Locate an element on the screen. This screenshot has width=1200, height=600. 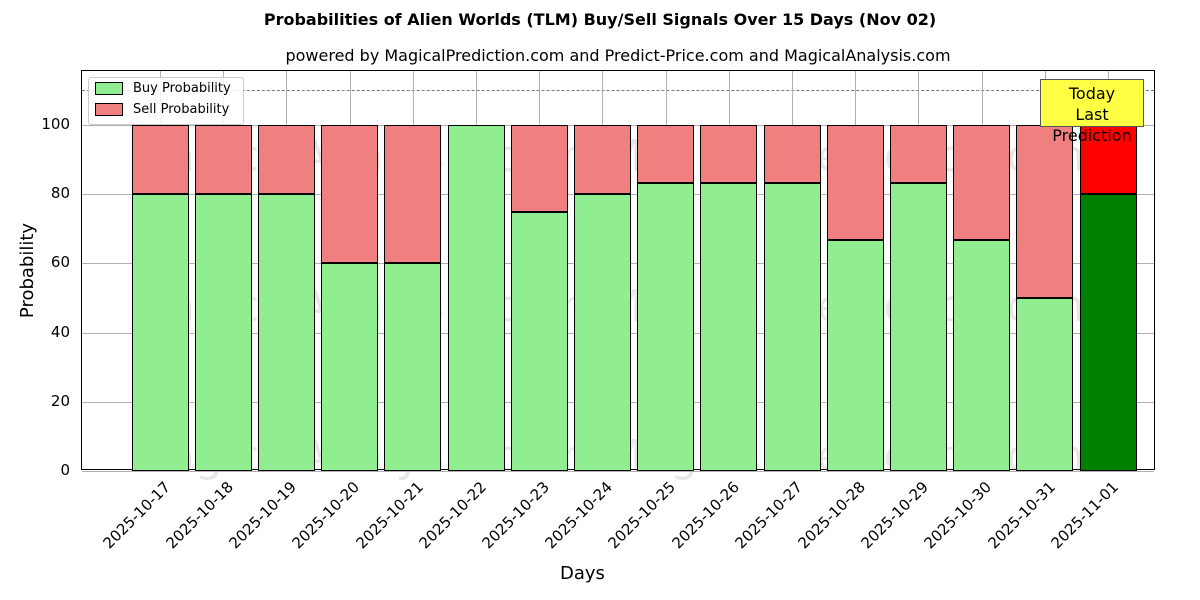
x-tick: 2025-10-24 is located at coordinates (579, 515).